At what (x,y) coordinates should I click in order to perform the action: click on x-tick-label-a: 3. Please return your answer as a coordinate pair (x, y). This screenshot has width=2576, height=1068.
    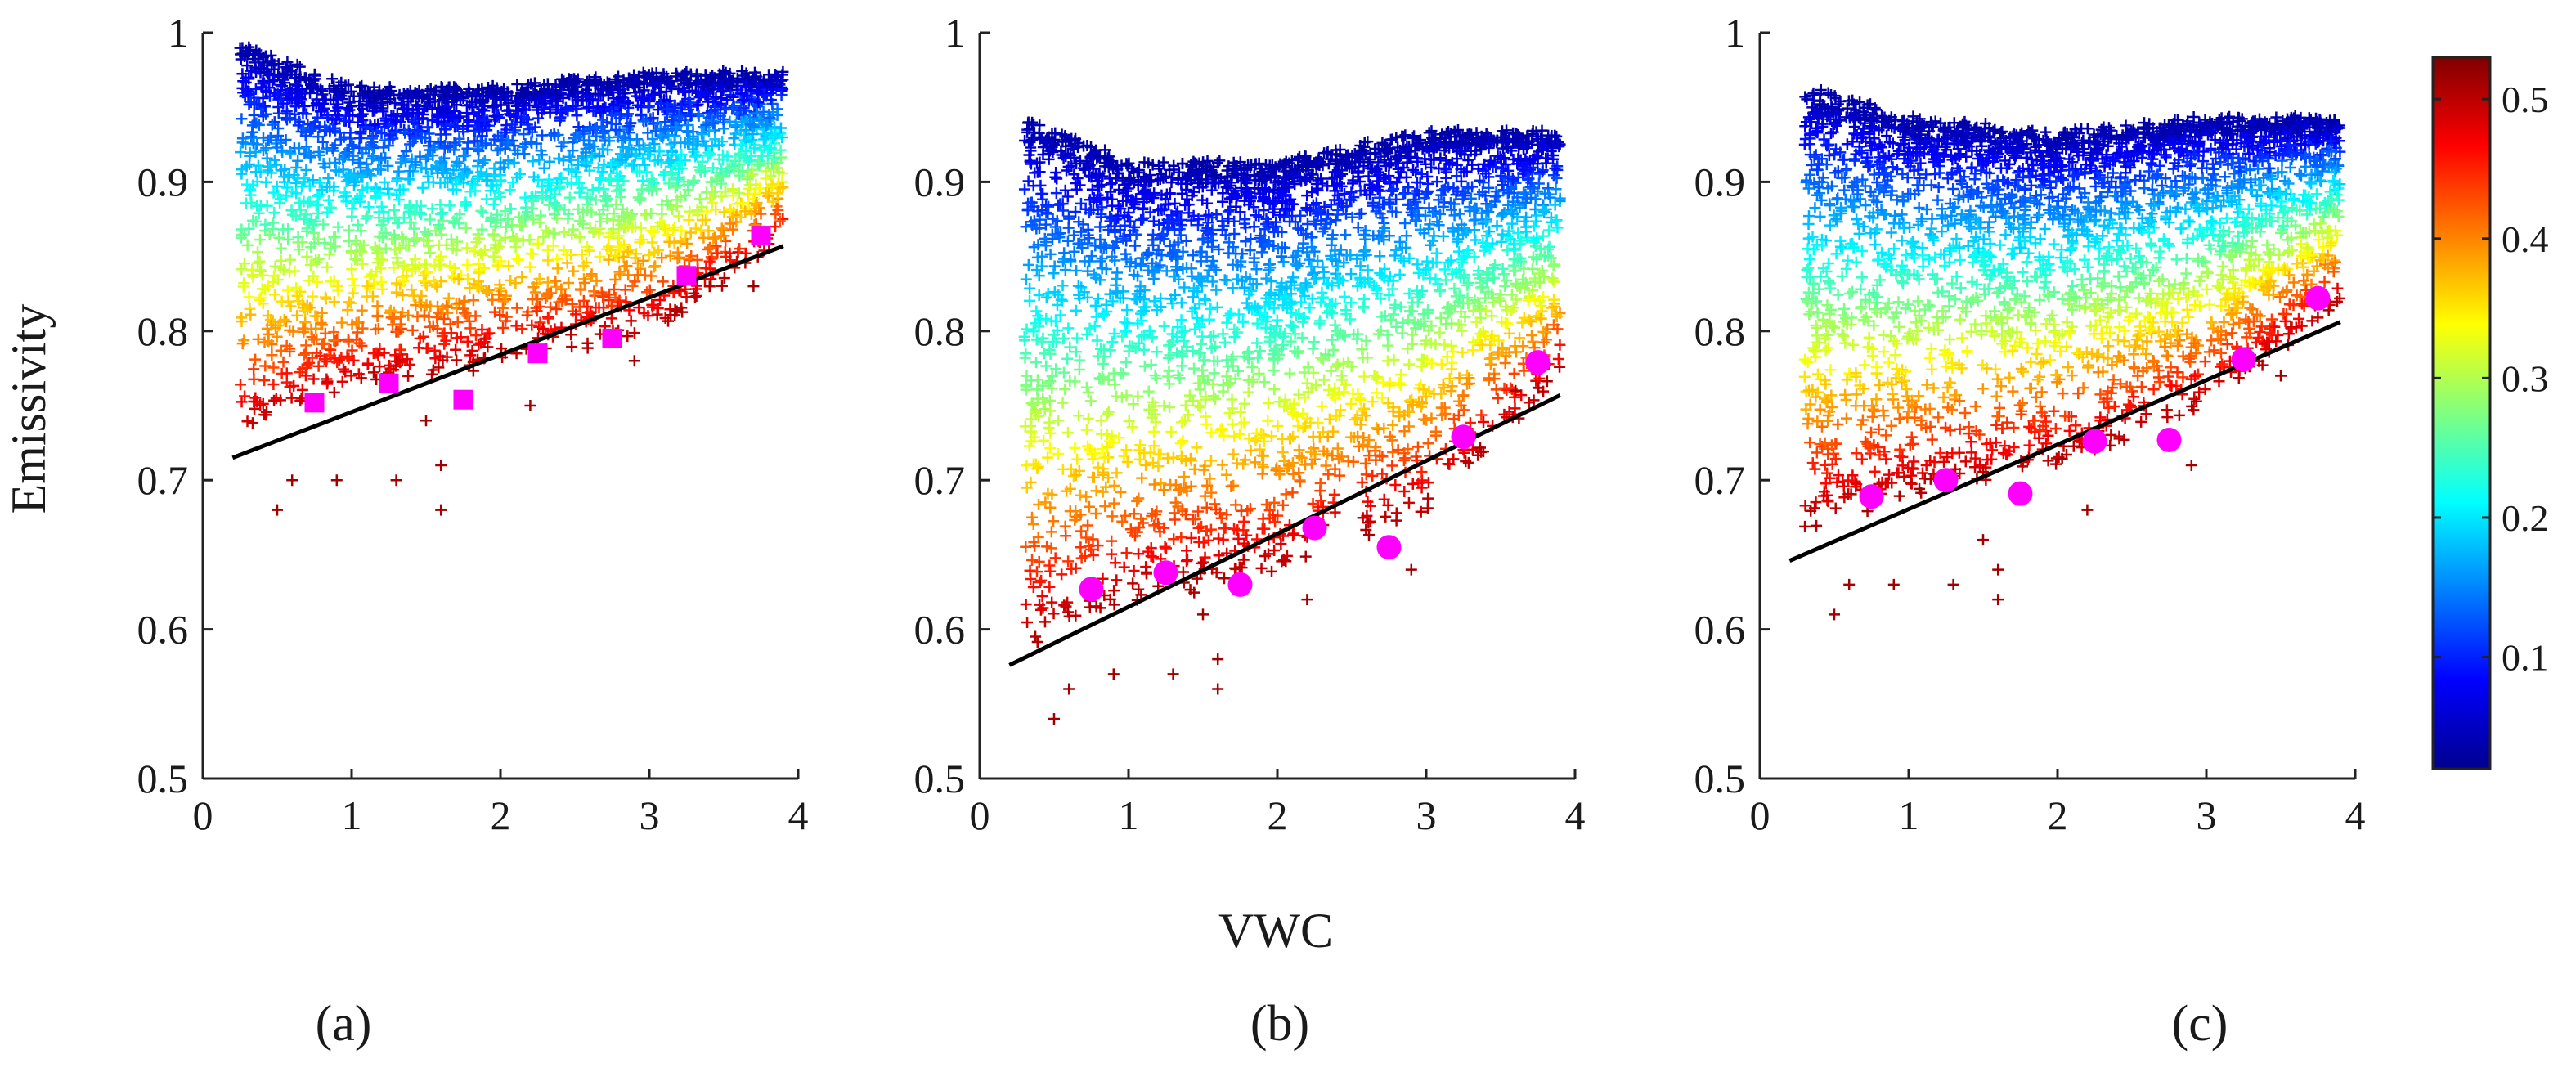
    Looking at the image, I should click on (650, 815).